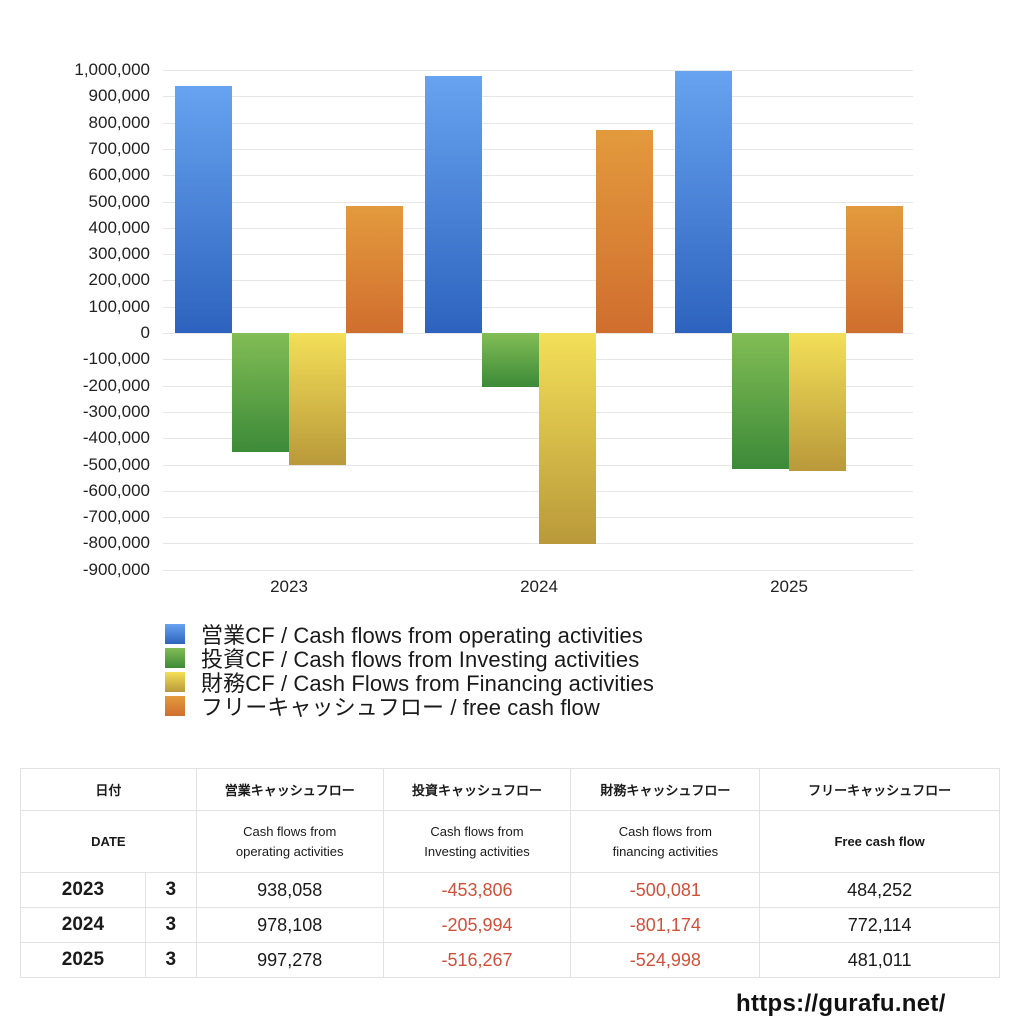 This screenshot has width=1024, height=1024. Describe the element at coordinates (119, 175) in the screenshot. I see `y-tick-label: 600,000` at that location.